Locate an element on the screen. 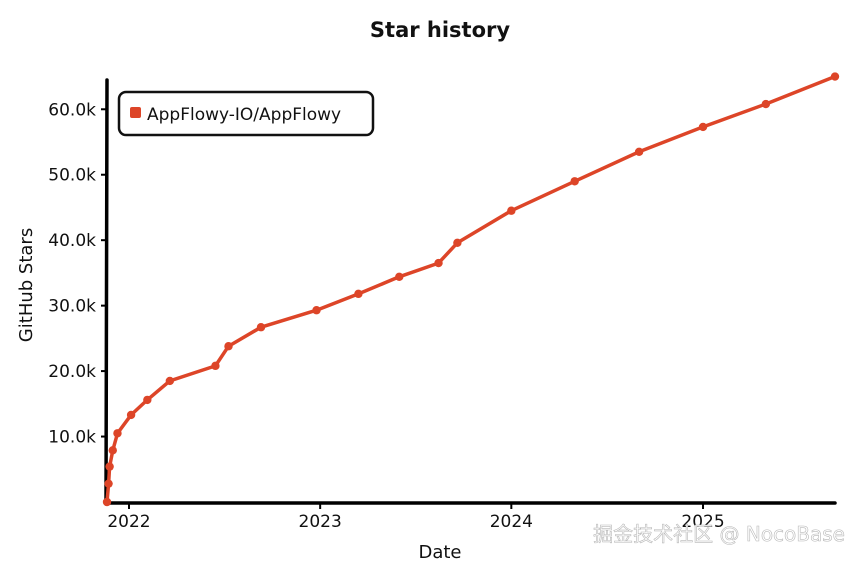 This screenshot has height=568, width=864. y-tick-label: 30.0k is located at coordinates (72, 307).